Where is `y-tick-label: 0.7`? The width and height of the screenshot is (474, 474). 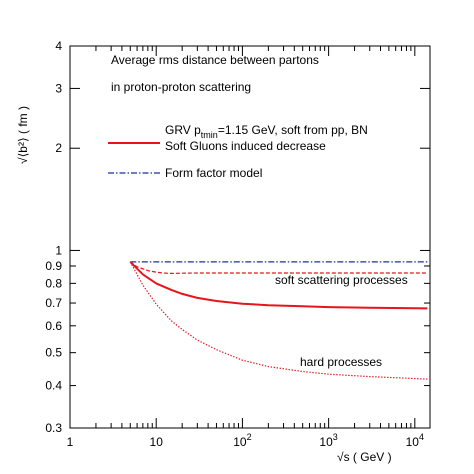 y-tick-label: 0.7 is located at coordinates (53, 303).